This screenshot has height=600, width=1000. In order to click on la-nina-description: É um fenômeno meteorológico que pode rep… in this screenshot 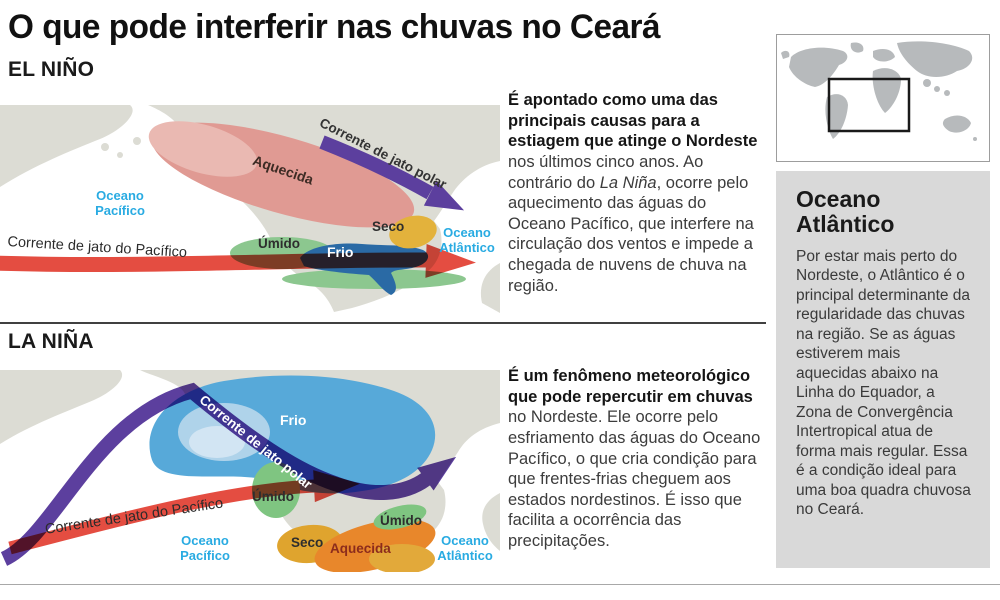, I will do `click(638, 459)`.